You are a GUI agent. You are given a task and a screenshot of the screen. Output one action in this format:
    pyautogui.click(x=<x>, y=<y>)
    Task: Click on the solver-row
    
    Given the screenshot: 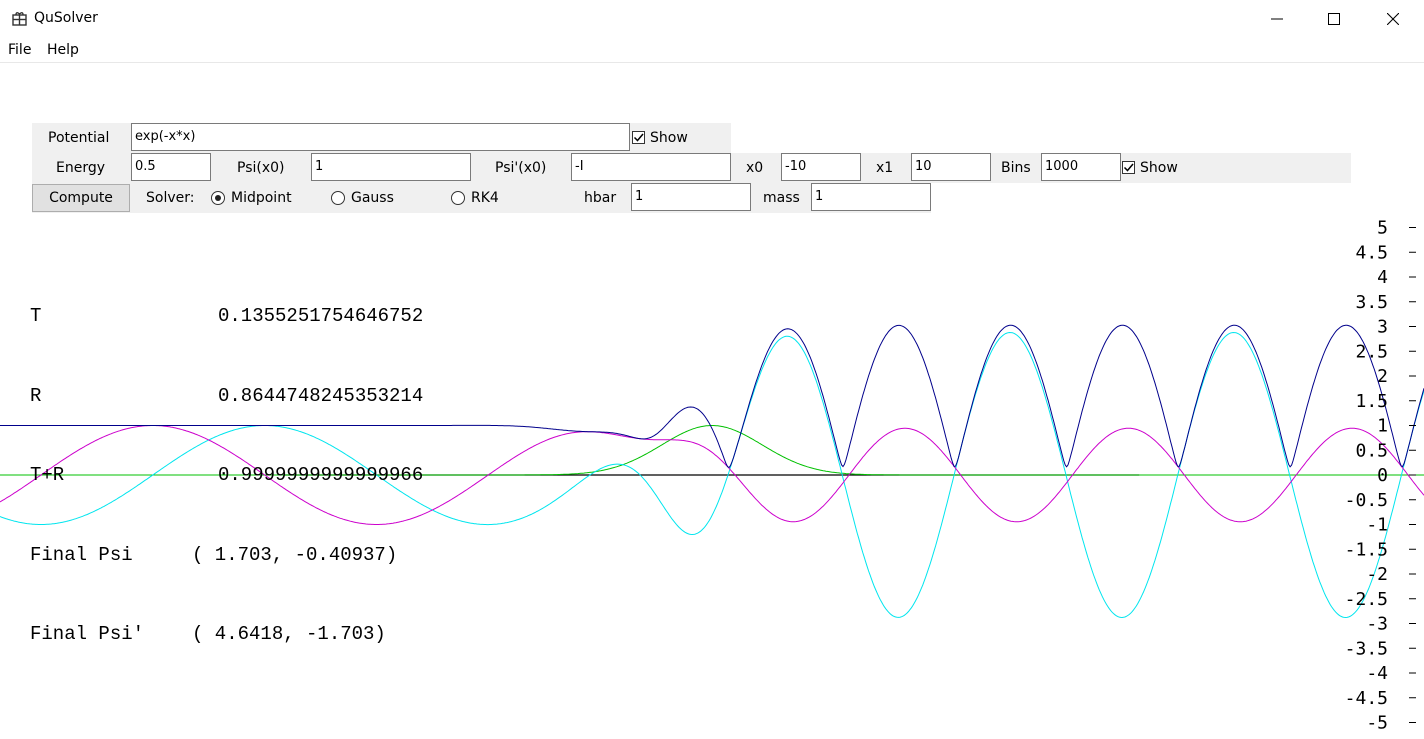 What is the action you would take?
    pyautogui.click(x=481, y=198)
    